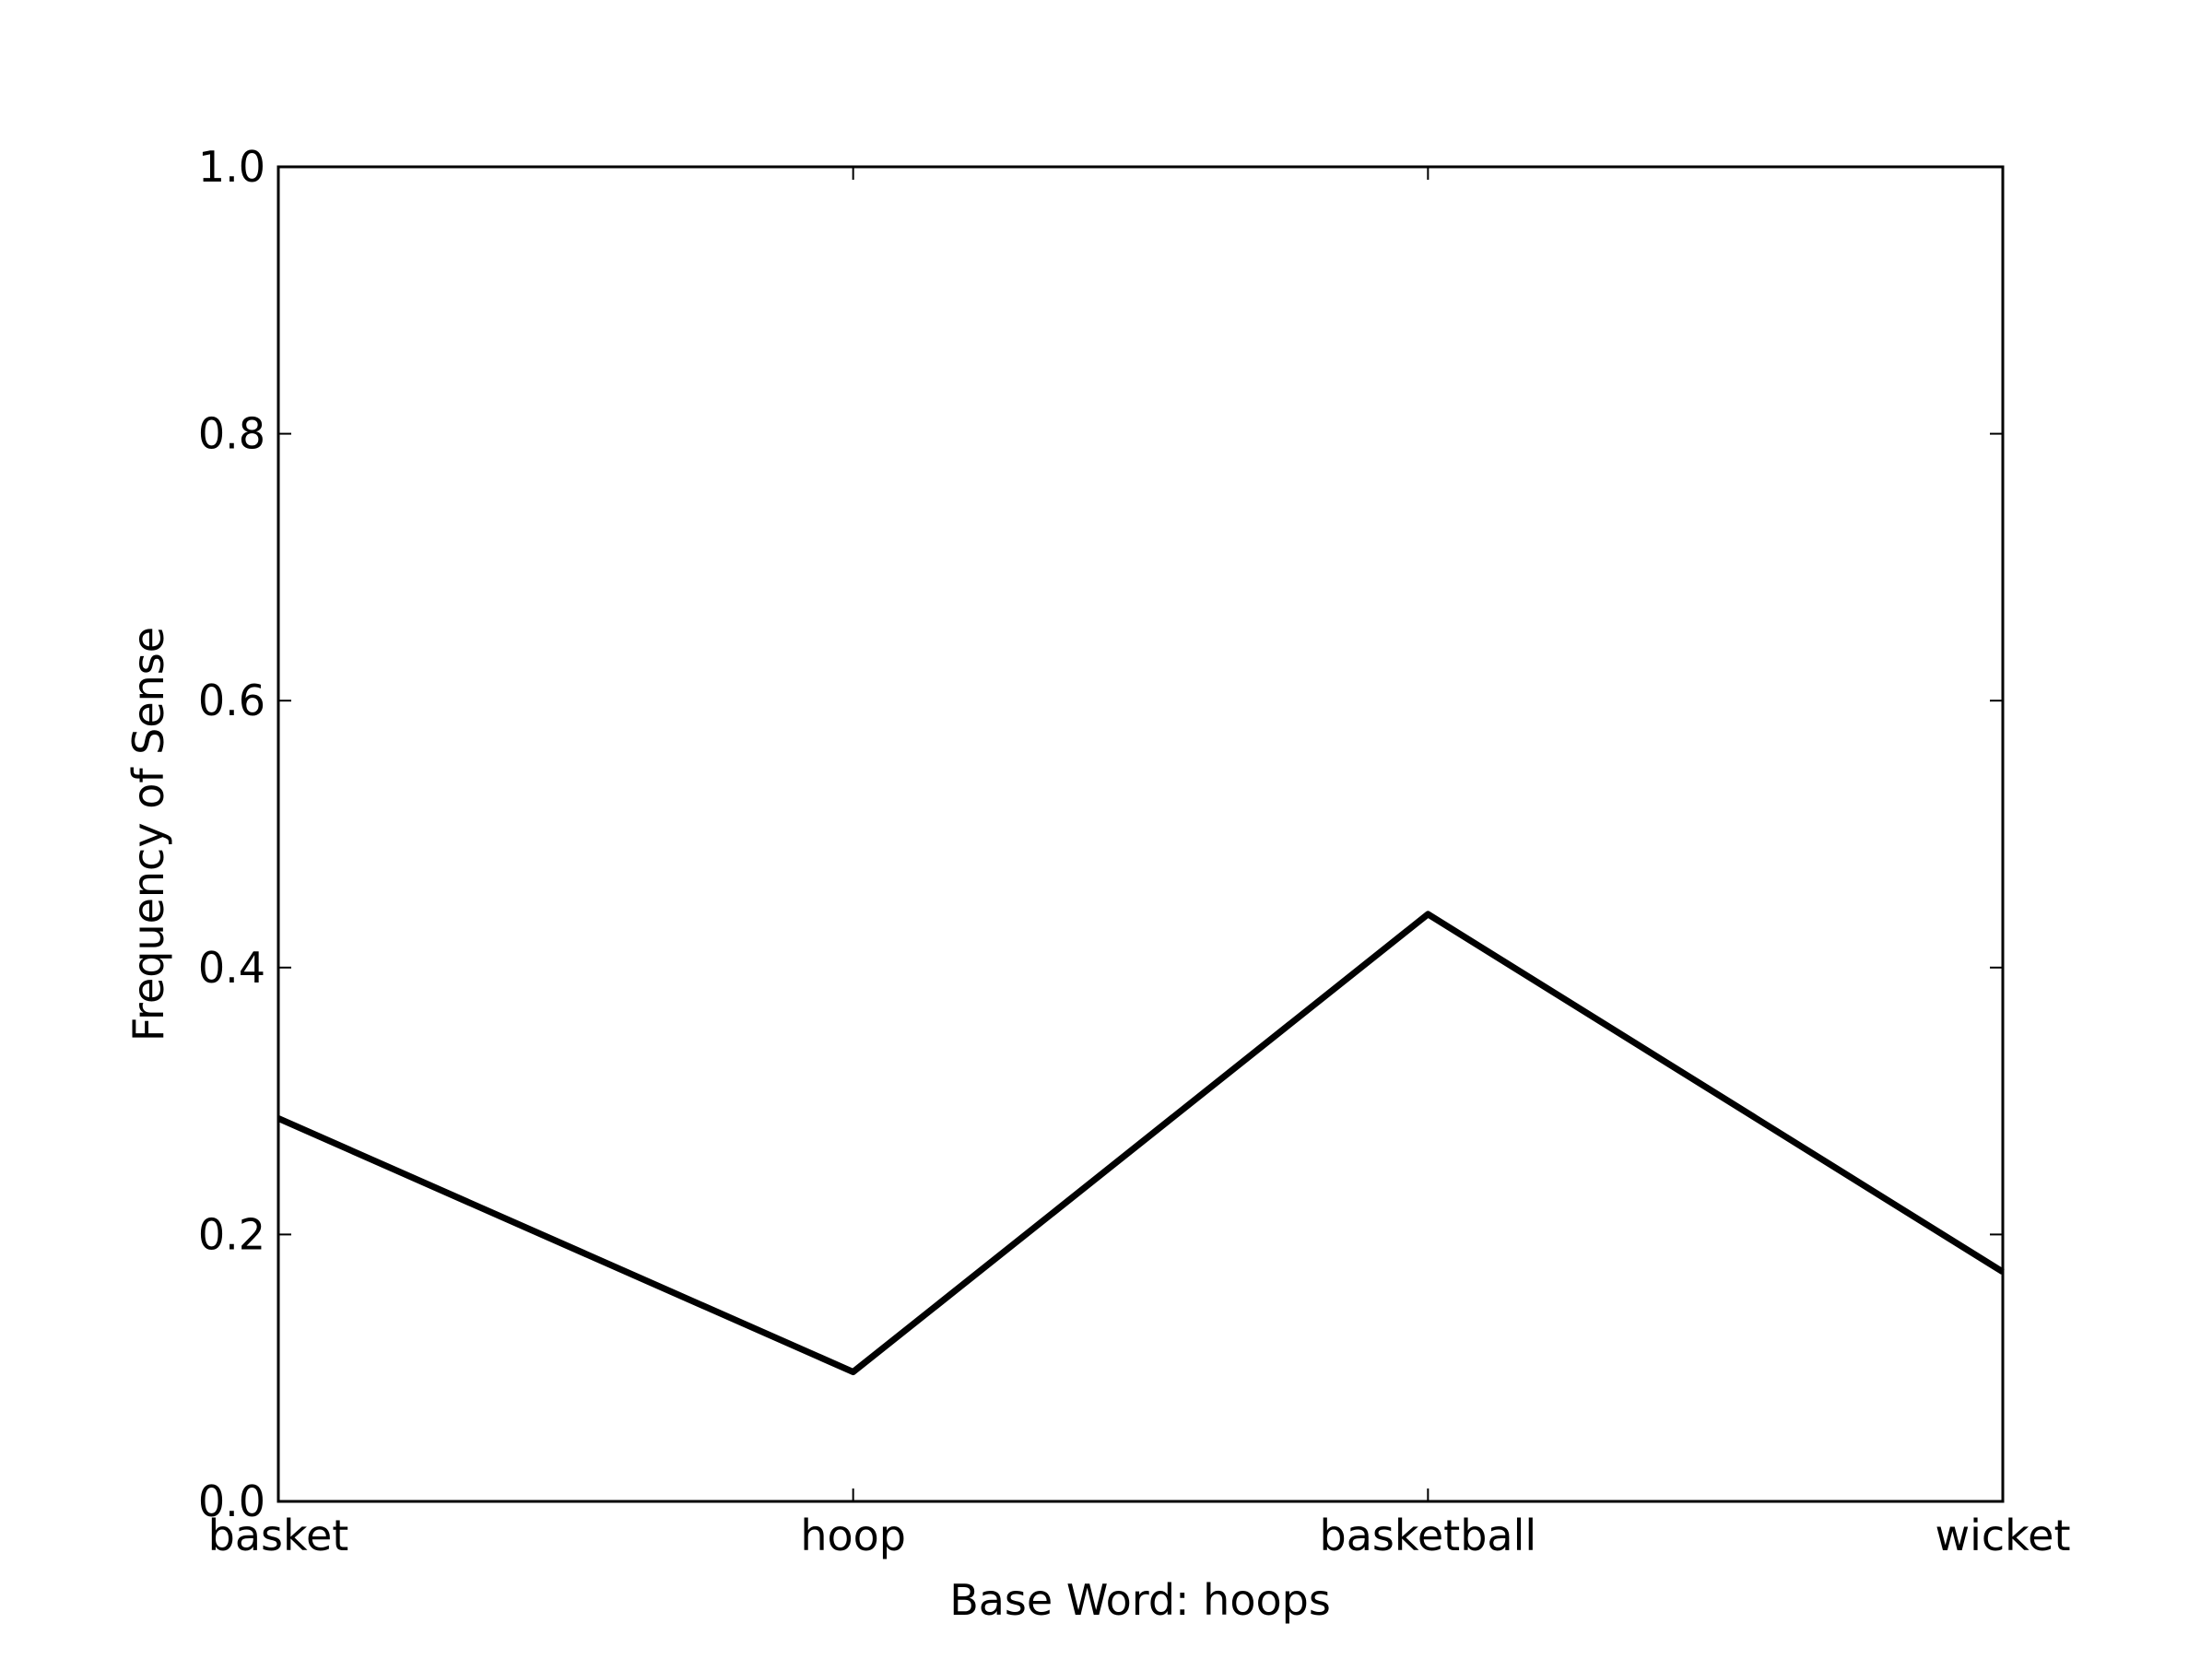 This screenshot has width=2212, height=1659. Describe the element at coordinates (1140, 1600) in the screenshot. I see `x-axis-label: Base Word: hoops` at that location.